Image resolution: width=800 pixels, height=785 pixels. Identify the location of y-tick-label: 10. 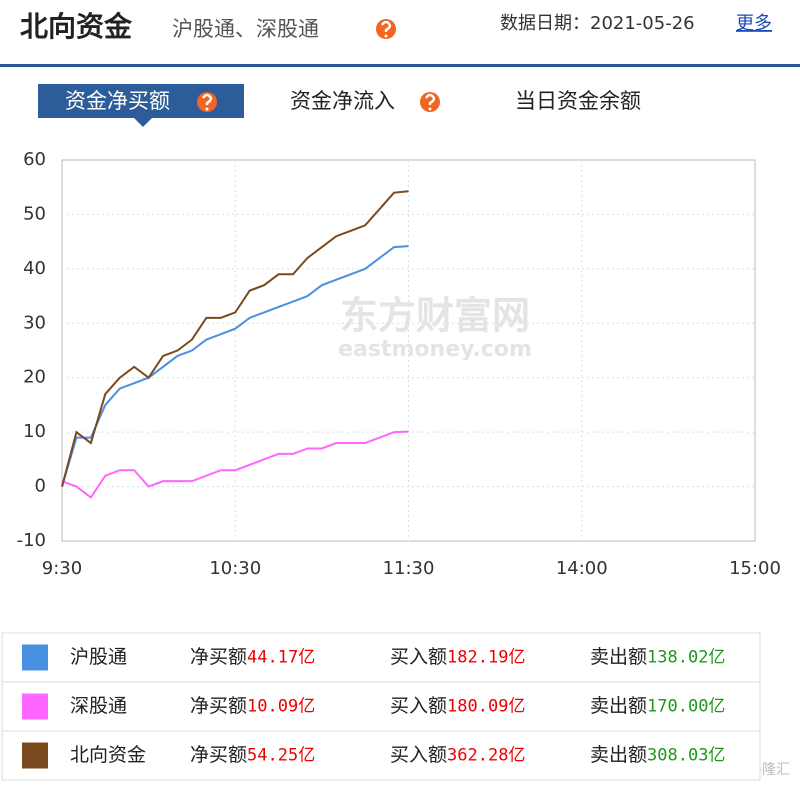
(34, 431).